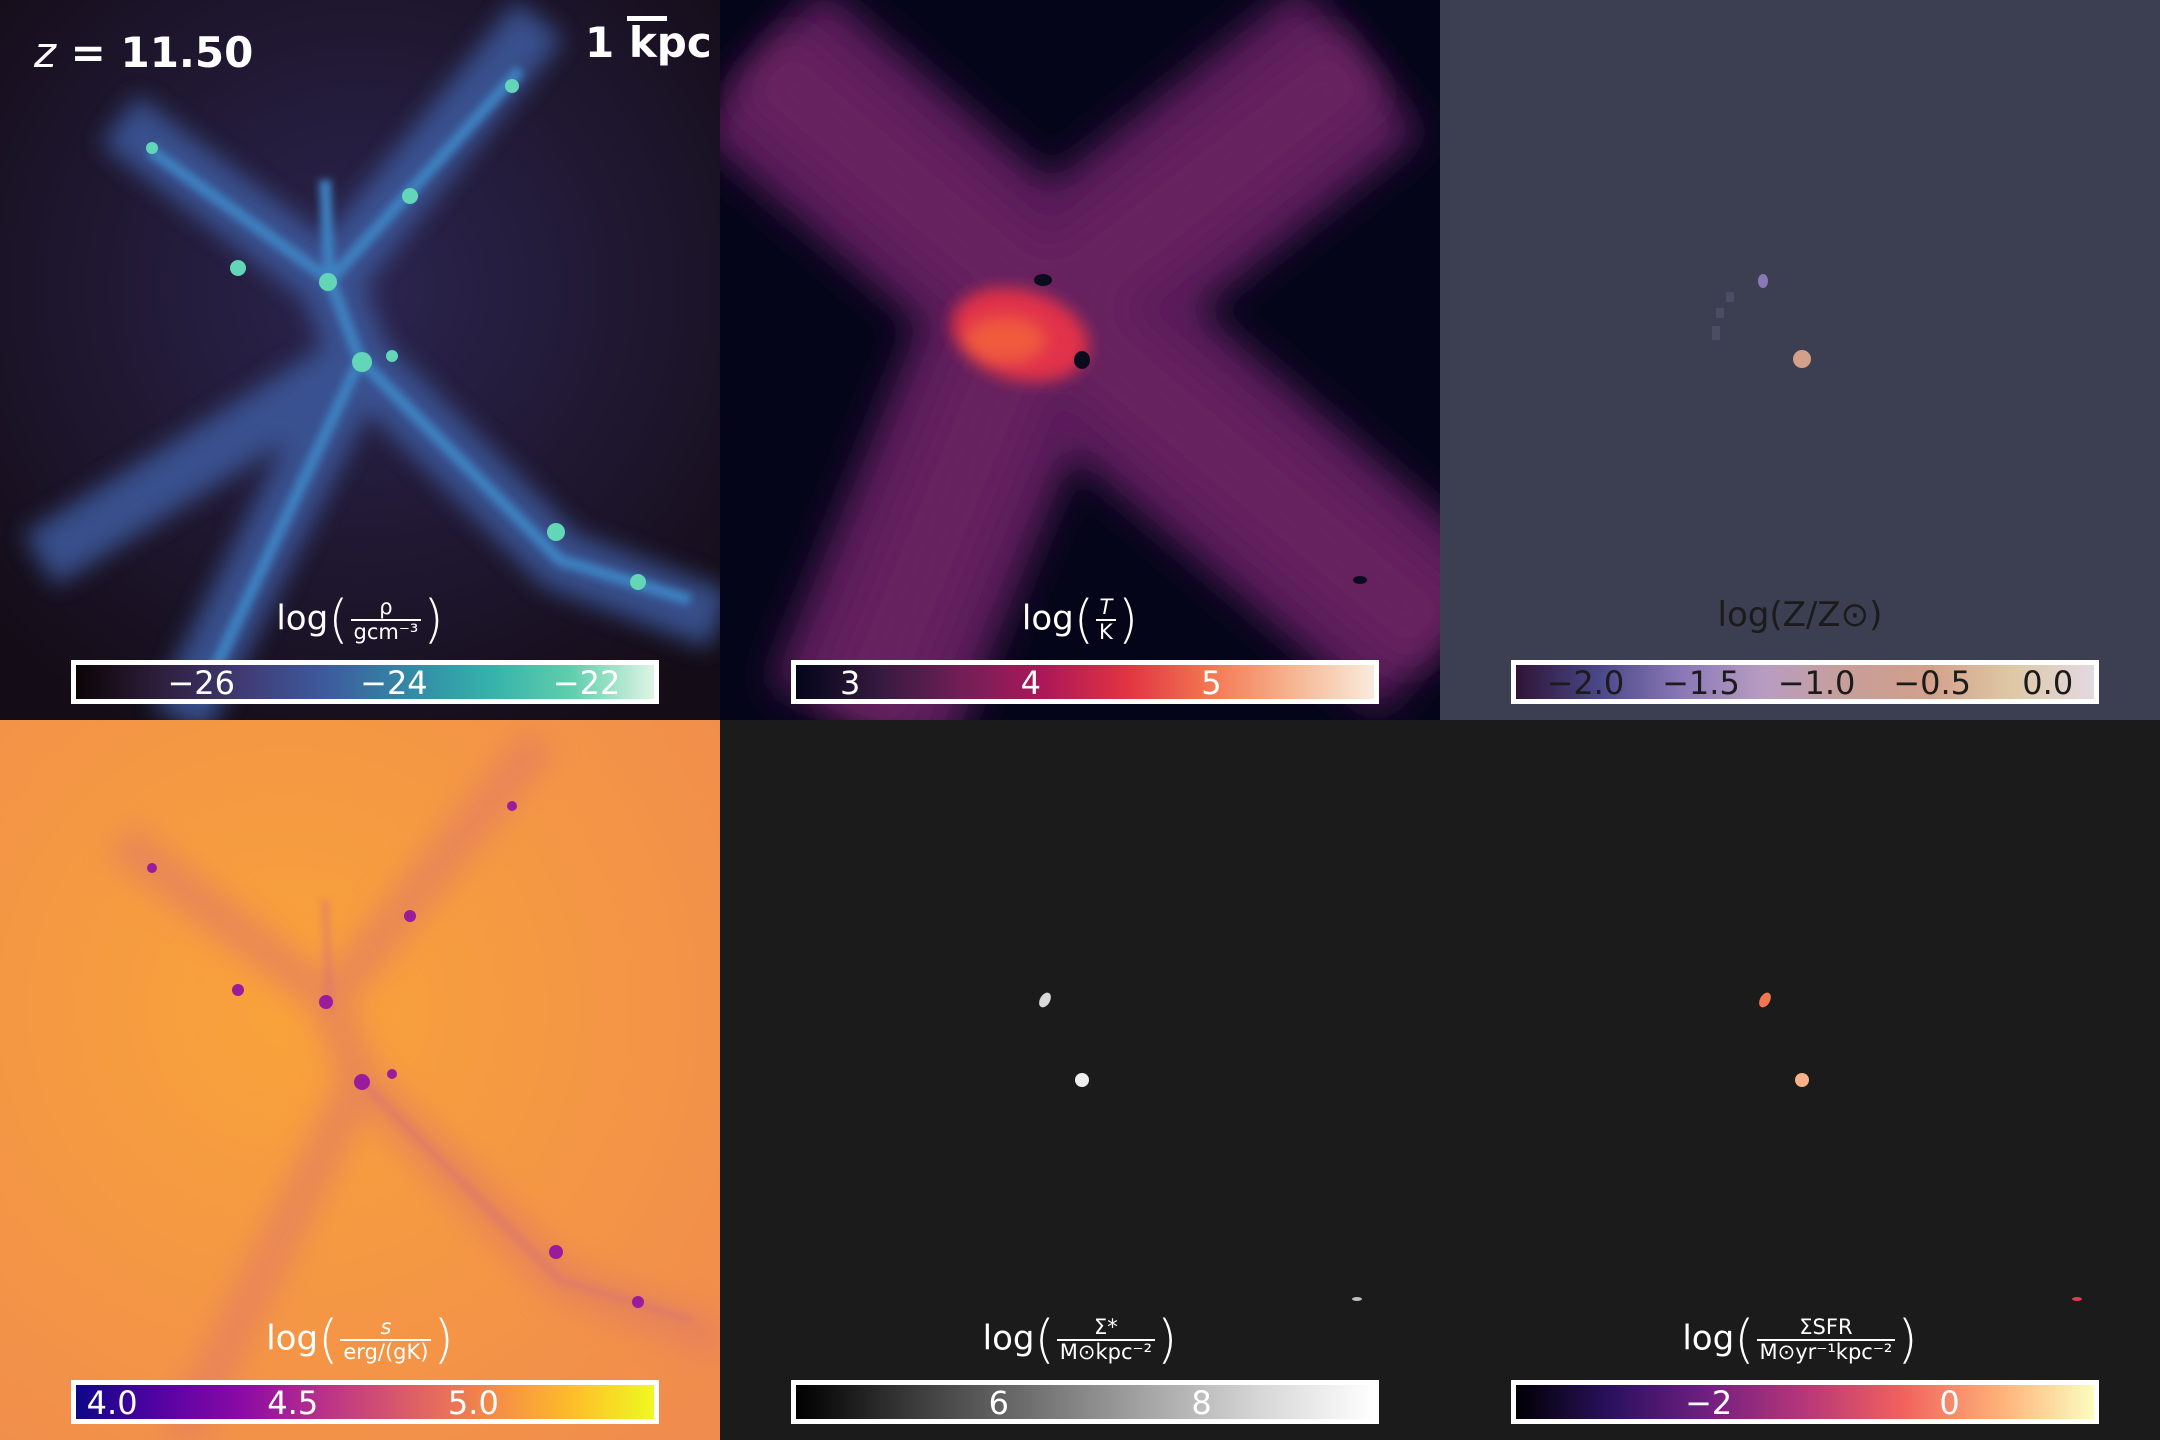 Image resolution: width=2160 pixels, height=1440 pixels. I want to click on entropy-colorbar-label: log(s erg/(gK)), so click(360, 1340).